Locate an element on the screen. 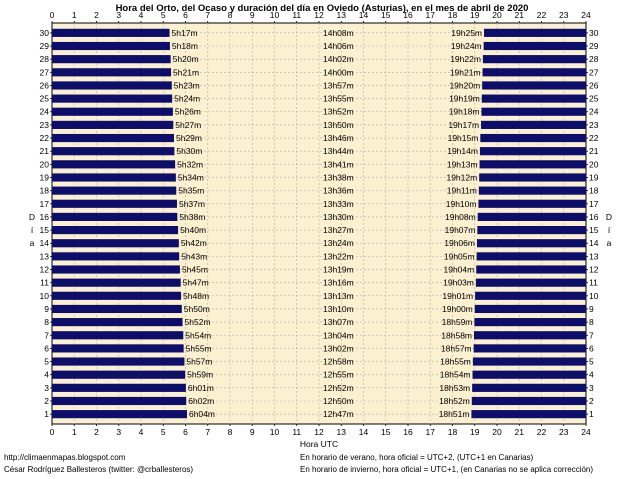  sunrise-label: 5h23m is located at coordinates (187, 85).